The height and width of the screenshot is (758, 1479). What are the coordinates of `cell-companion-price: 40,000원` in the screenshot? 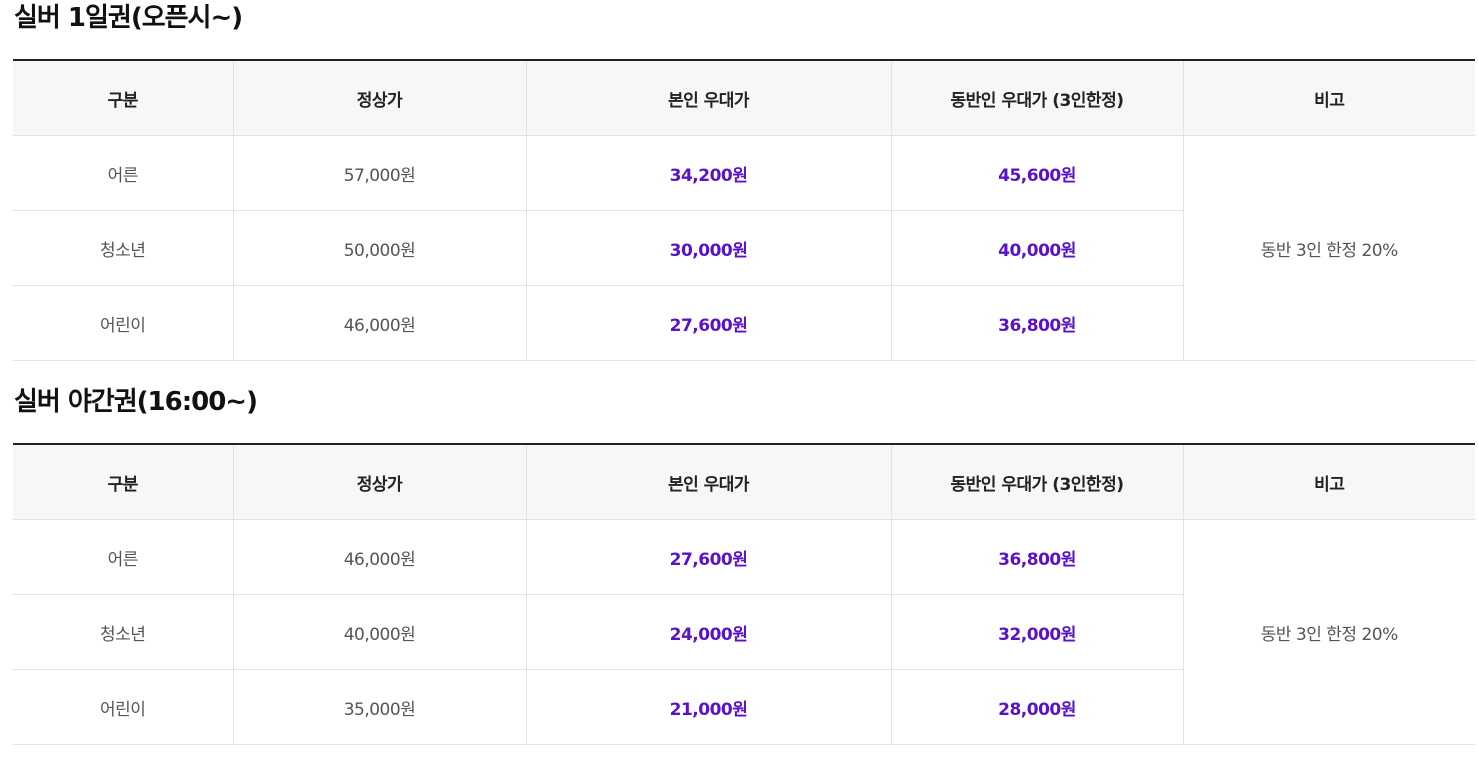 It's located at (1036, 248).